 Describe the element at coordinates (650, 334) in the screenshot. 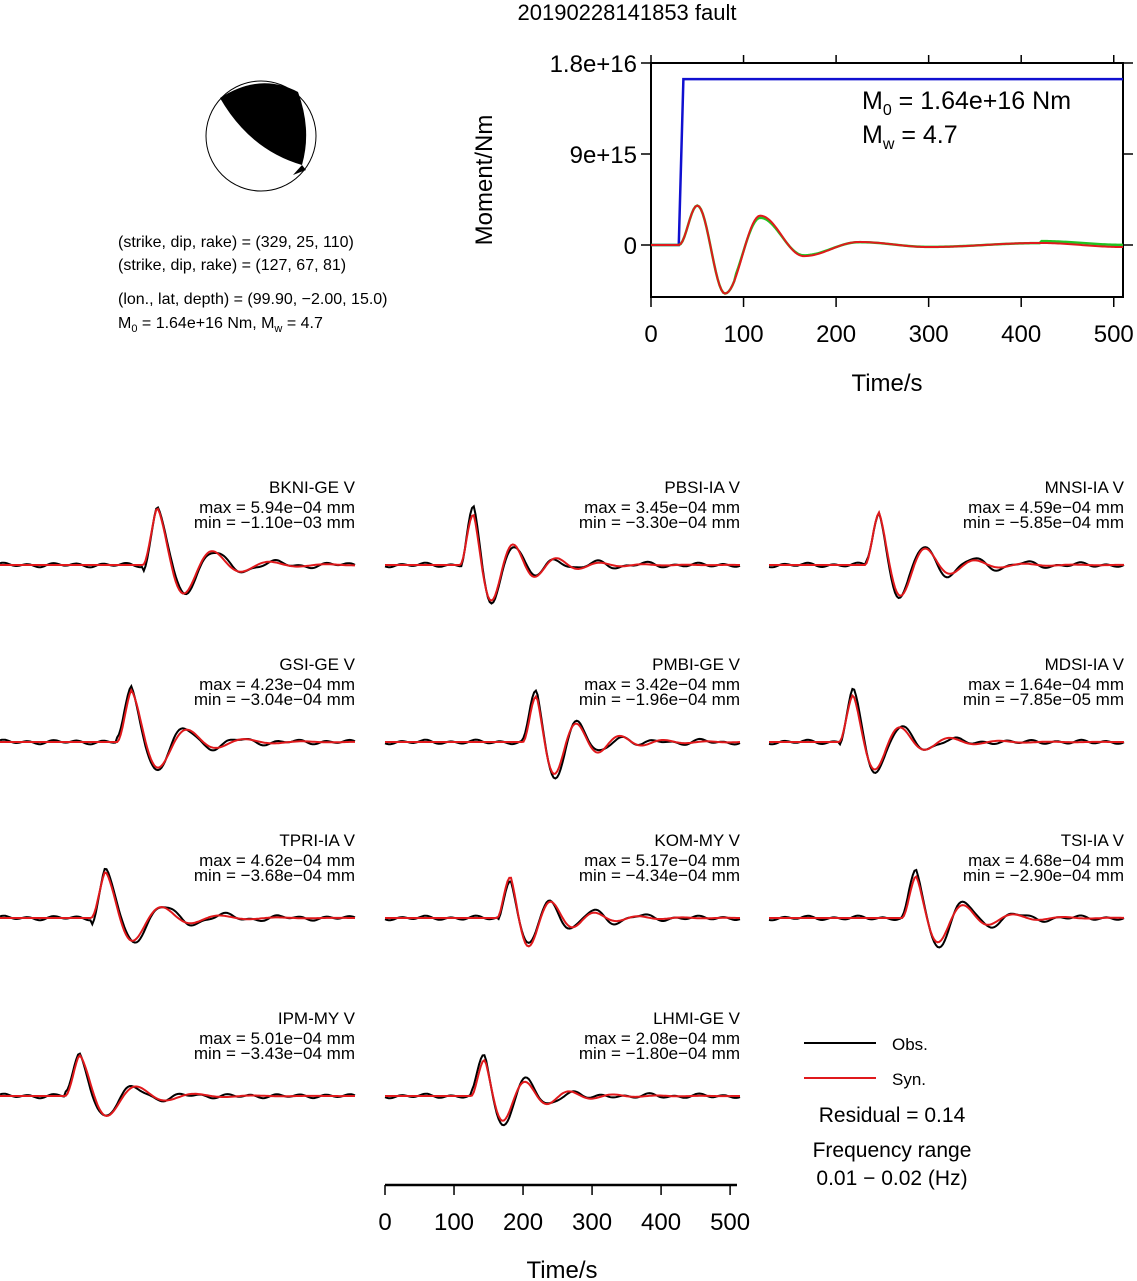

I see `moment-x-tick-label: 0` at that location.